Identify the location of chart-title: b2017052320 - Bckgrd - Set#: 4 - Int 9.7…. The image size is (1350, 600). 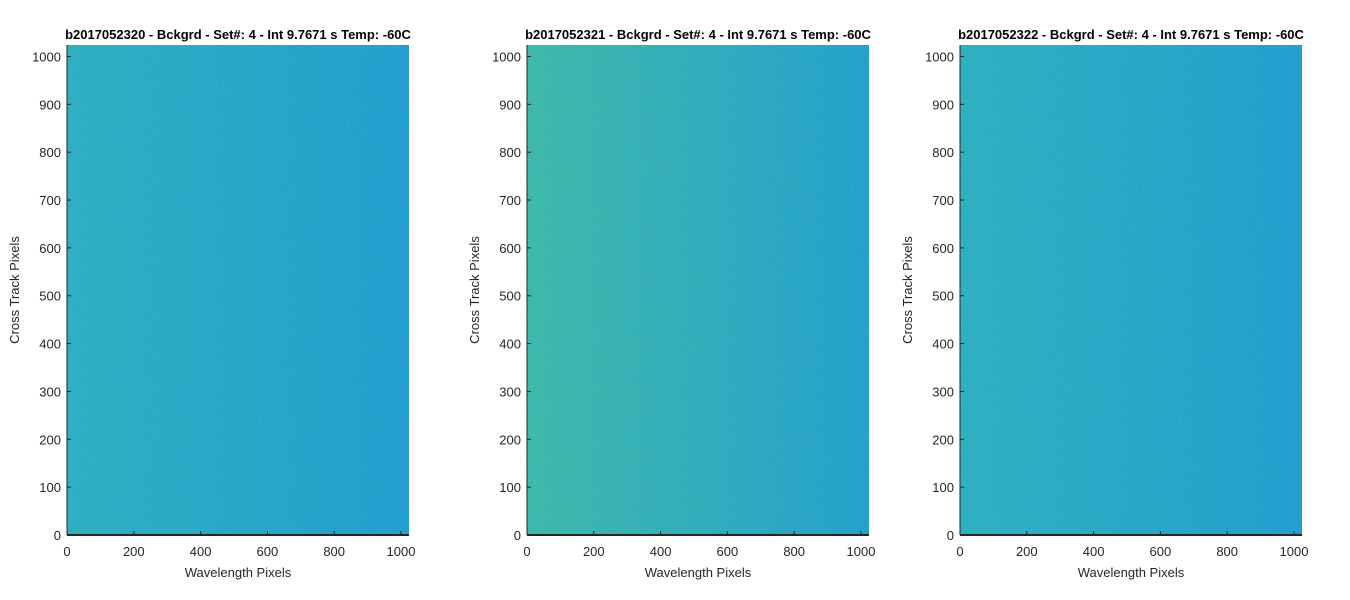
(238, 34).